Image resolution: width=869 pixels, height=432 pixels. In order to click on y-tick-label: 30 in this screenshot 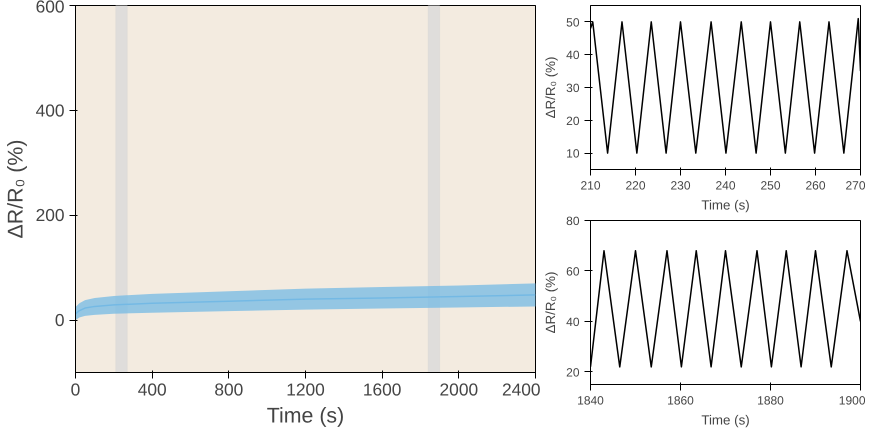, I will do `click(573, 88)`.